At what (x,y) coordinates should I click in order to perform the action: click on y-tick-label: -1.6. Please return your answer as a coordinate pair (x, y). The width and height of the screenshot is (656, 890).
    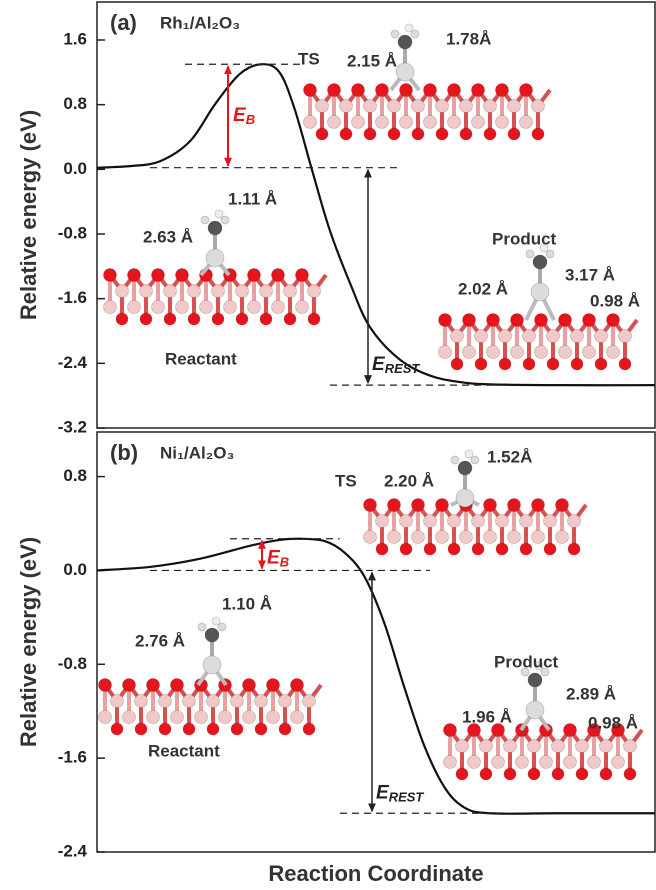
    Looking at the image, I should click on (72, 757).